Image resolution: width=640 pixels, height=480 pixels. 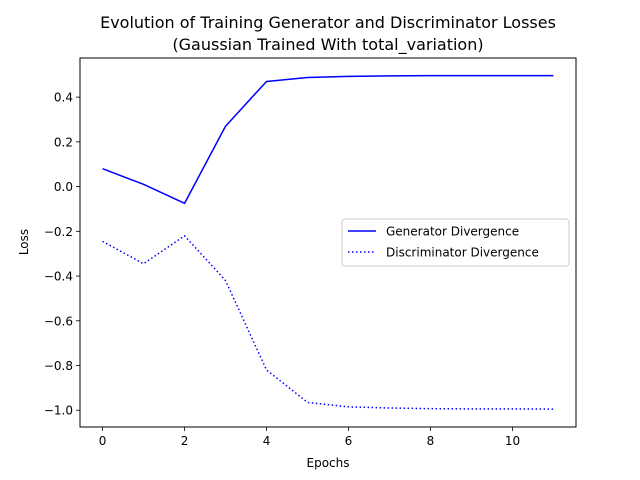 I want to click on x-axis-ticks: 0 2 4 6 8 10, so click(x=309, y=437).